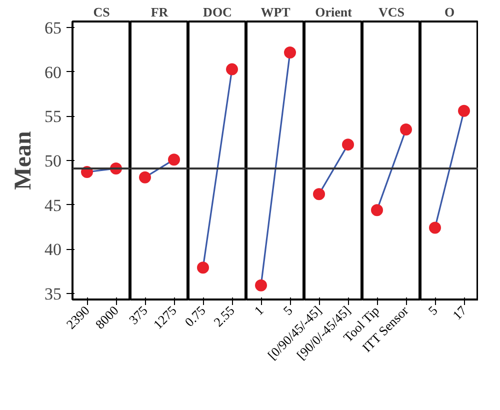 The width and height of the screenshot is (500, 410). I want to click on y-tick-label: 35, so click(53, 294).